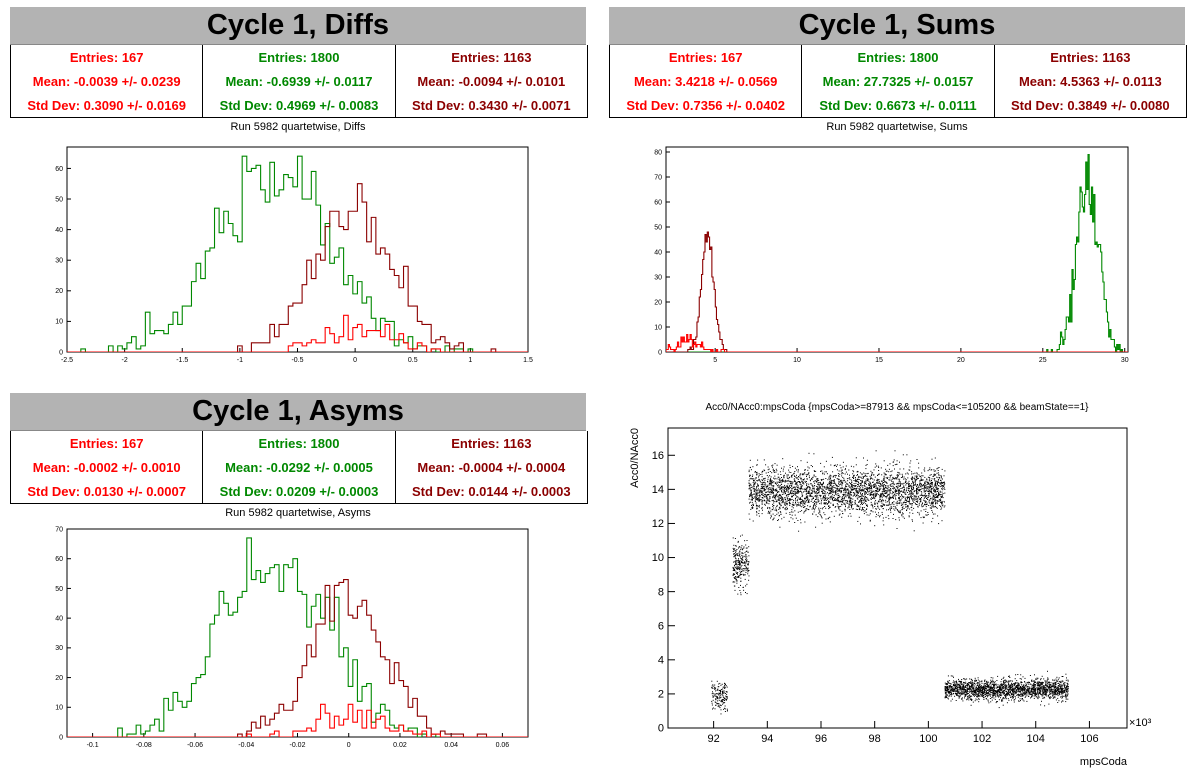 This screenshot has height=772, width=1196. I want to click on x-tick-label: -2.5, so click(67, 360).